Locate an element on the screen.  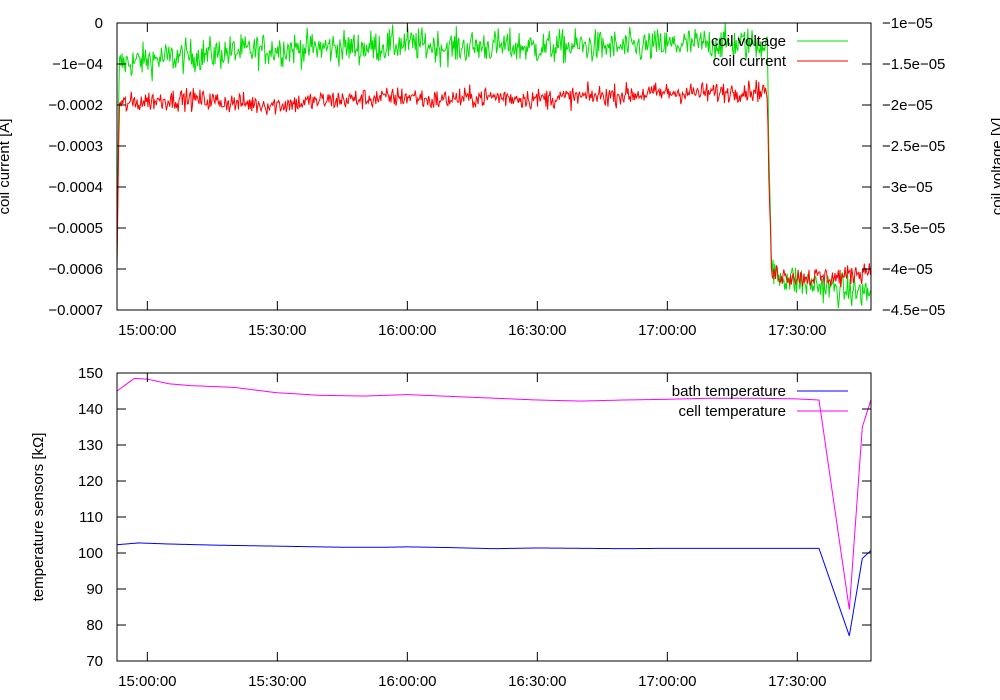
y-tick-label: 120 is located at coordinates (90, 481).